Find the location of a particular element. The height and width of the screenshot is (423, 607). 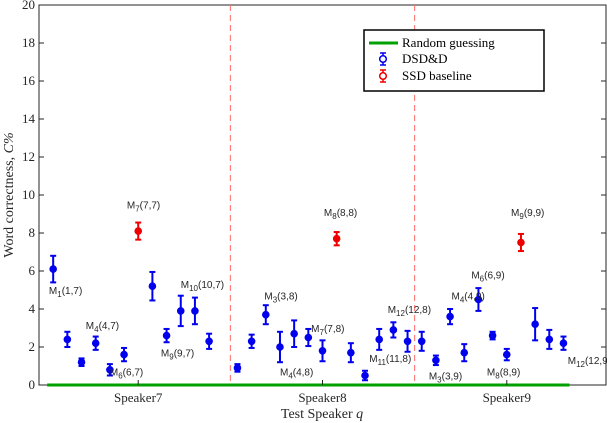

x-axis-label-variable: q is located at coordinates (359, 414).